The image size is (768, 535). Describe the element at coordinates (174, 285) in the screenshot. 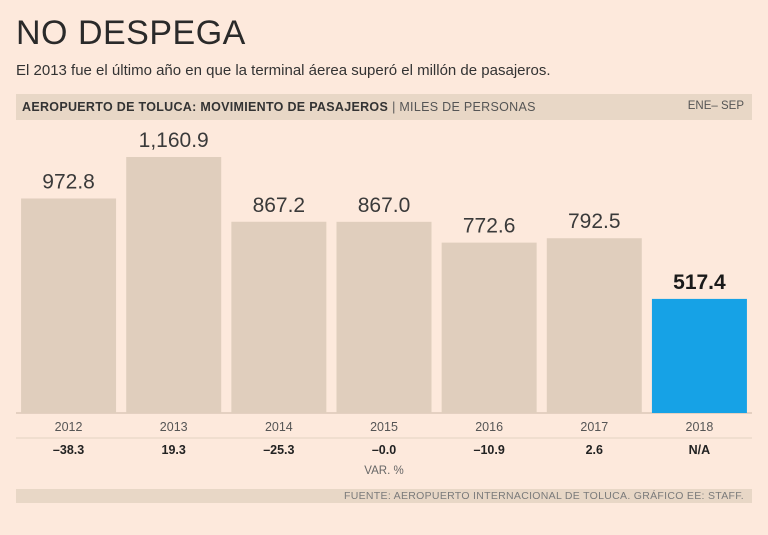

I see `bar-2013` at that location.